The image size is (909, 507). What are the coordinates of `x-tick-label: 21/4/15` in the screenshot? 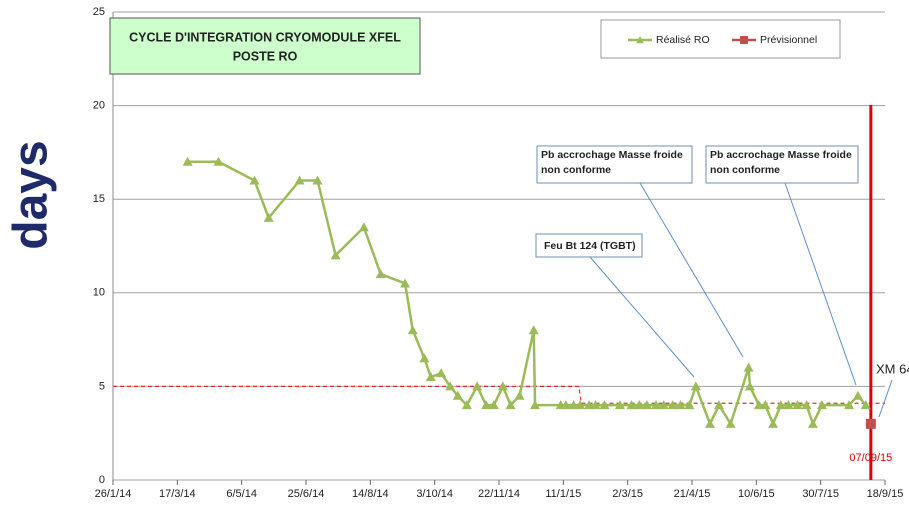 It's located at (692, 494).